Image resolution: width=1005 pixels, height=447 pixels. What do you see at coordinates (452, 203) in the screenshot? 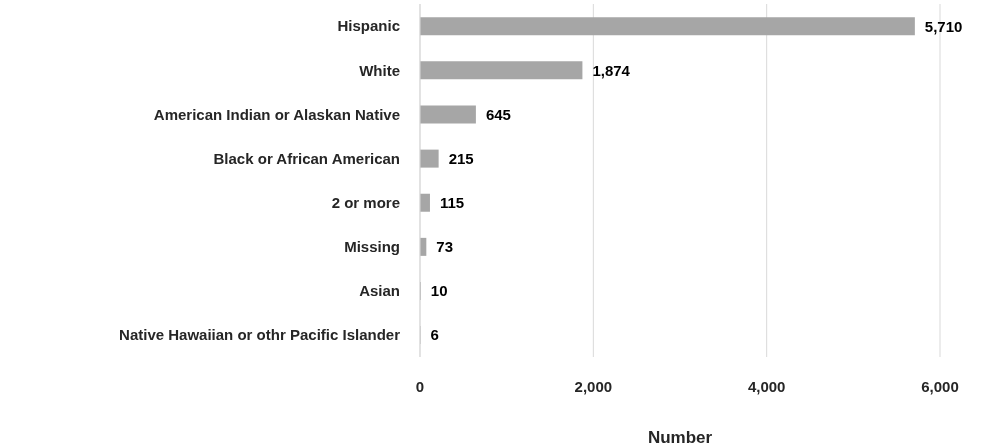
I see `data-label: 115` at bounding box center [452, 203].